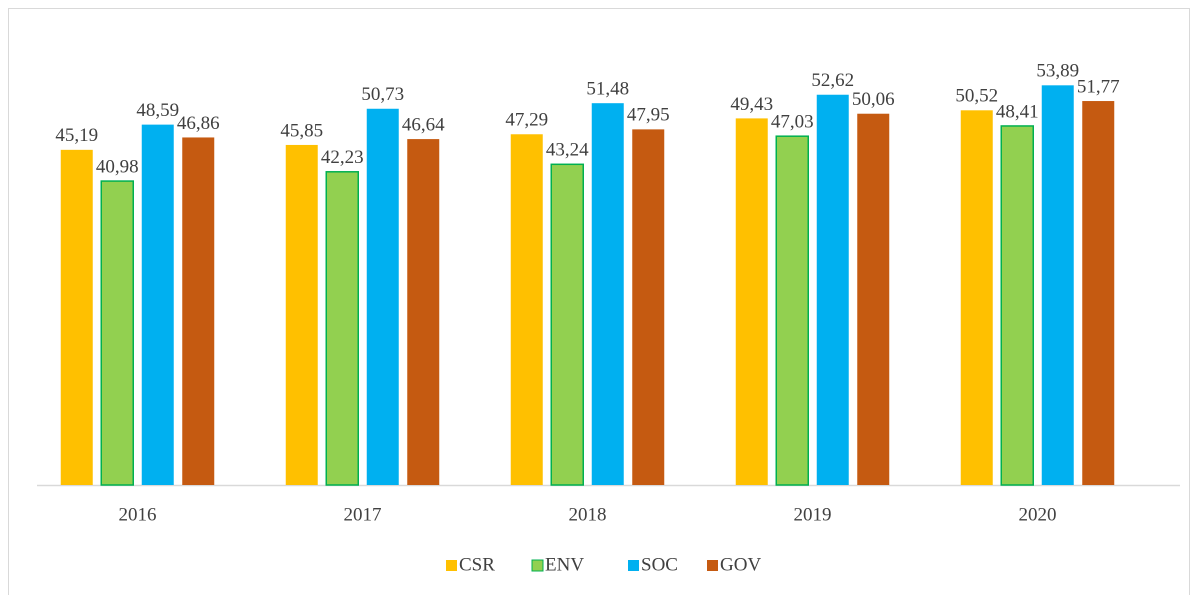 The height and width of the screenshot is (595, 1193). What do you see at coordinates (342, 157) in the screenshot?
I see `data-label: 42,23` at bounding box center [342, 157].